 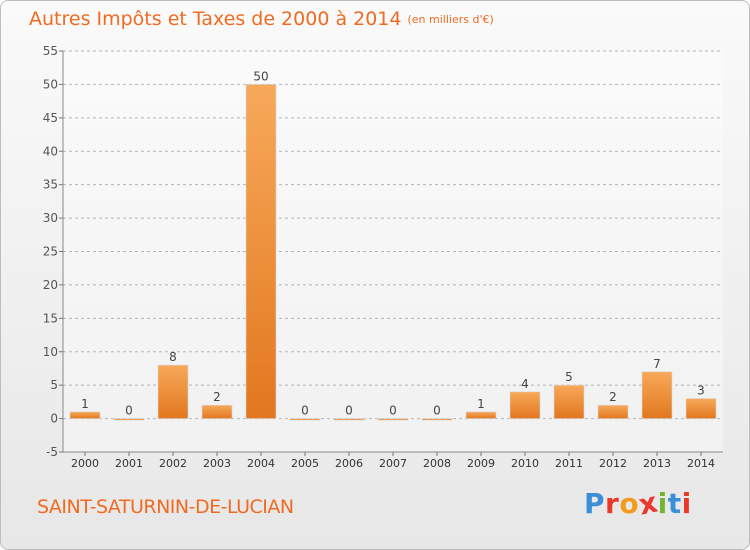 What do you see at coordinates (349, 463) in the screenshot?
I see `x-tick-label: 2006` at bounding box center [349, 463].